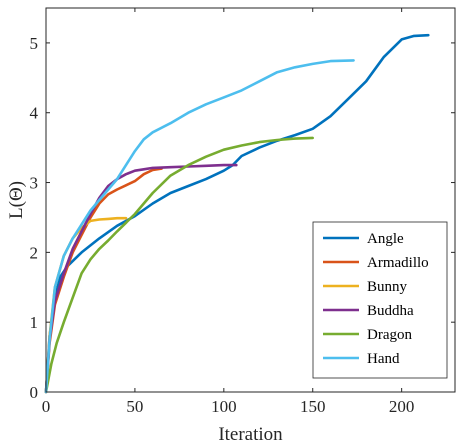 This screenshot has width=461, height=443. What do you see at coordinates (46, 406) in the screenshot?
I see `x-tick-label: 0` at bounding box center [46, 406].